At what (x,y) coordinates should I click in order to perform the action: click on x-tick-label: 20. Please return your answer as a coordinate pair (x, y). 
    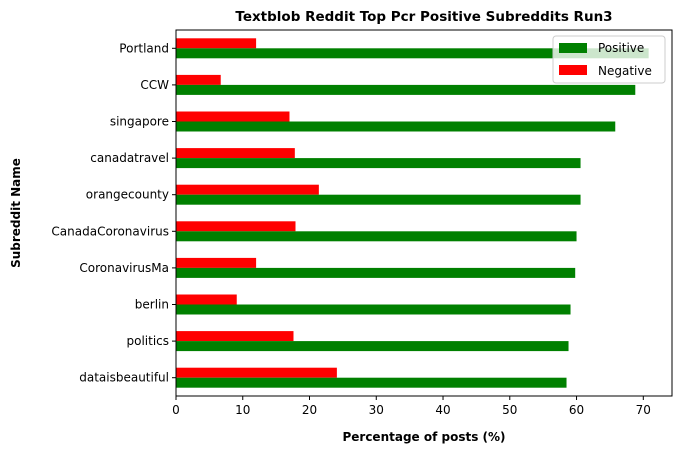
    Looking at the image, I should click on (309, 410).